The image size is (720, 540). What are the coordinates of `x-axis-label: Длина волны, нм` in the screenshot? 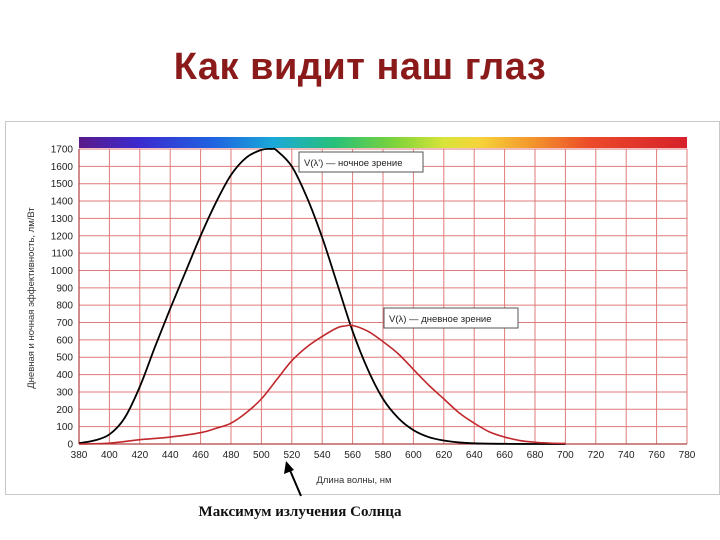 It's located at (353, 480).